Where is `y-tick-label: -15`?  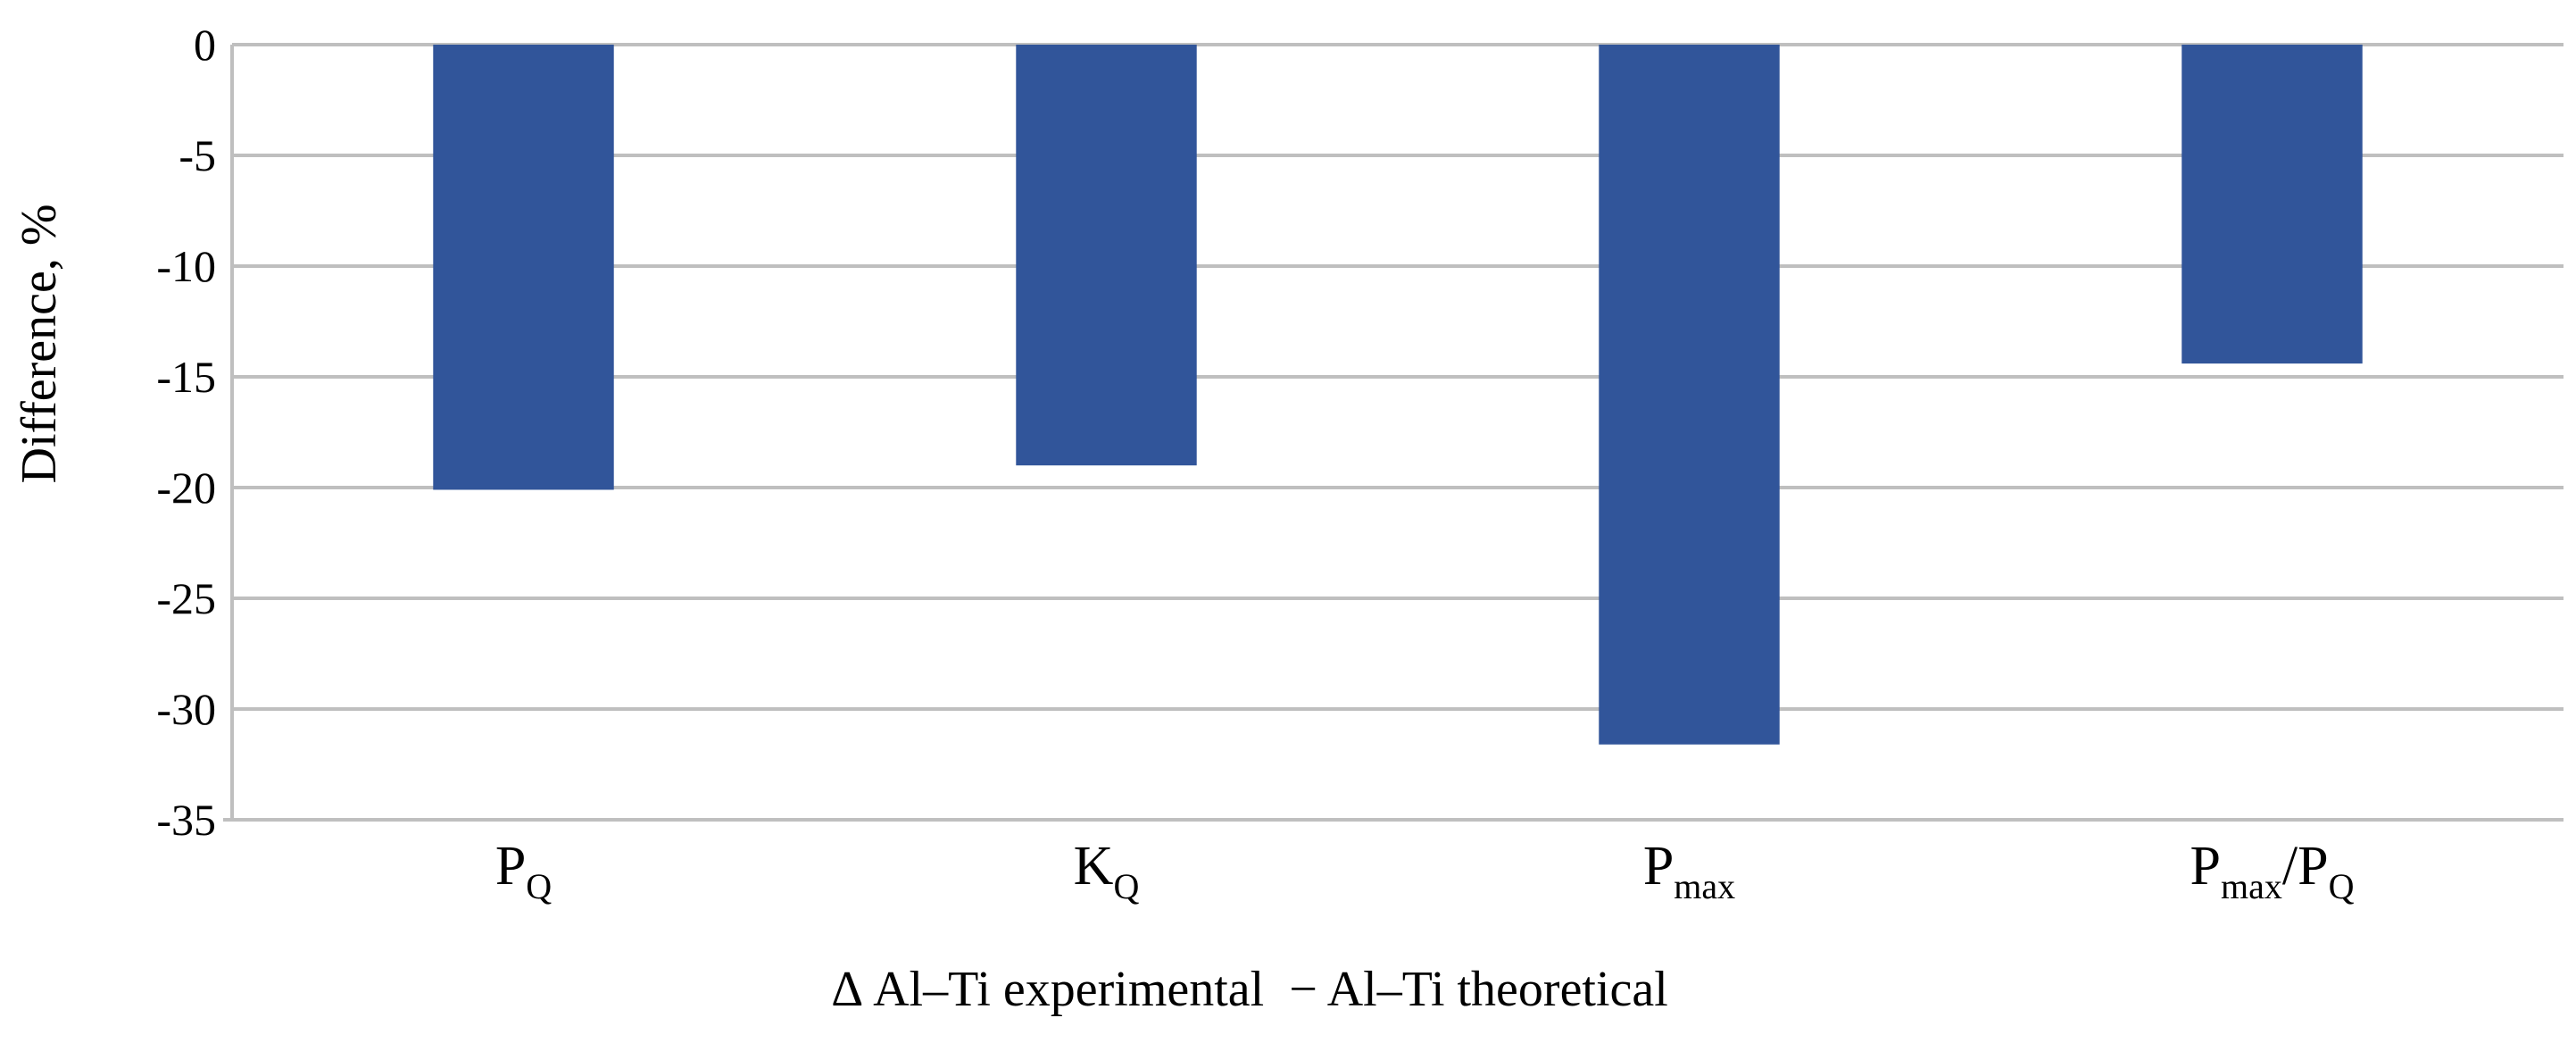
y-tick-label: -15 is located at coordinates (186, 377).